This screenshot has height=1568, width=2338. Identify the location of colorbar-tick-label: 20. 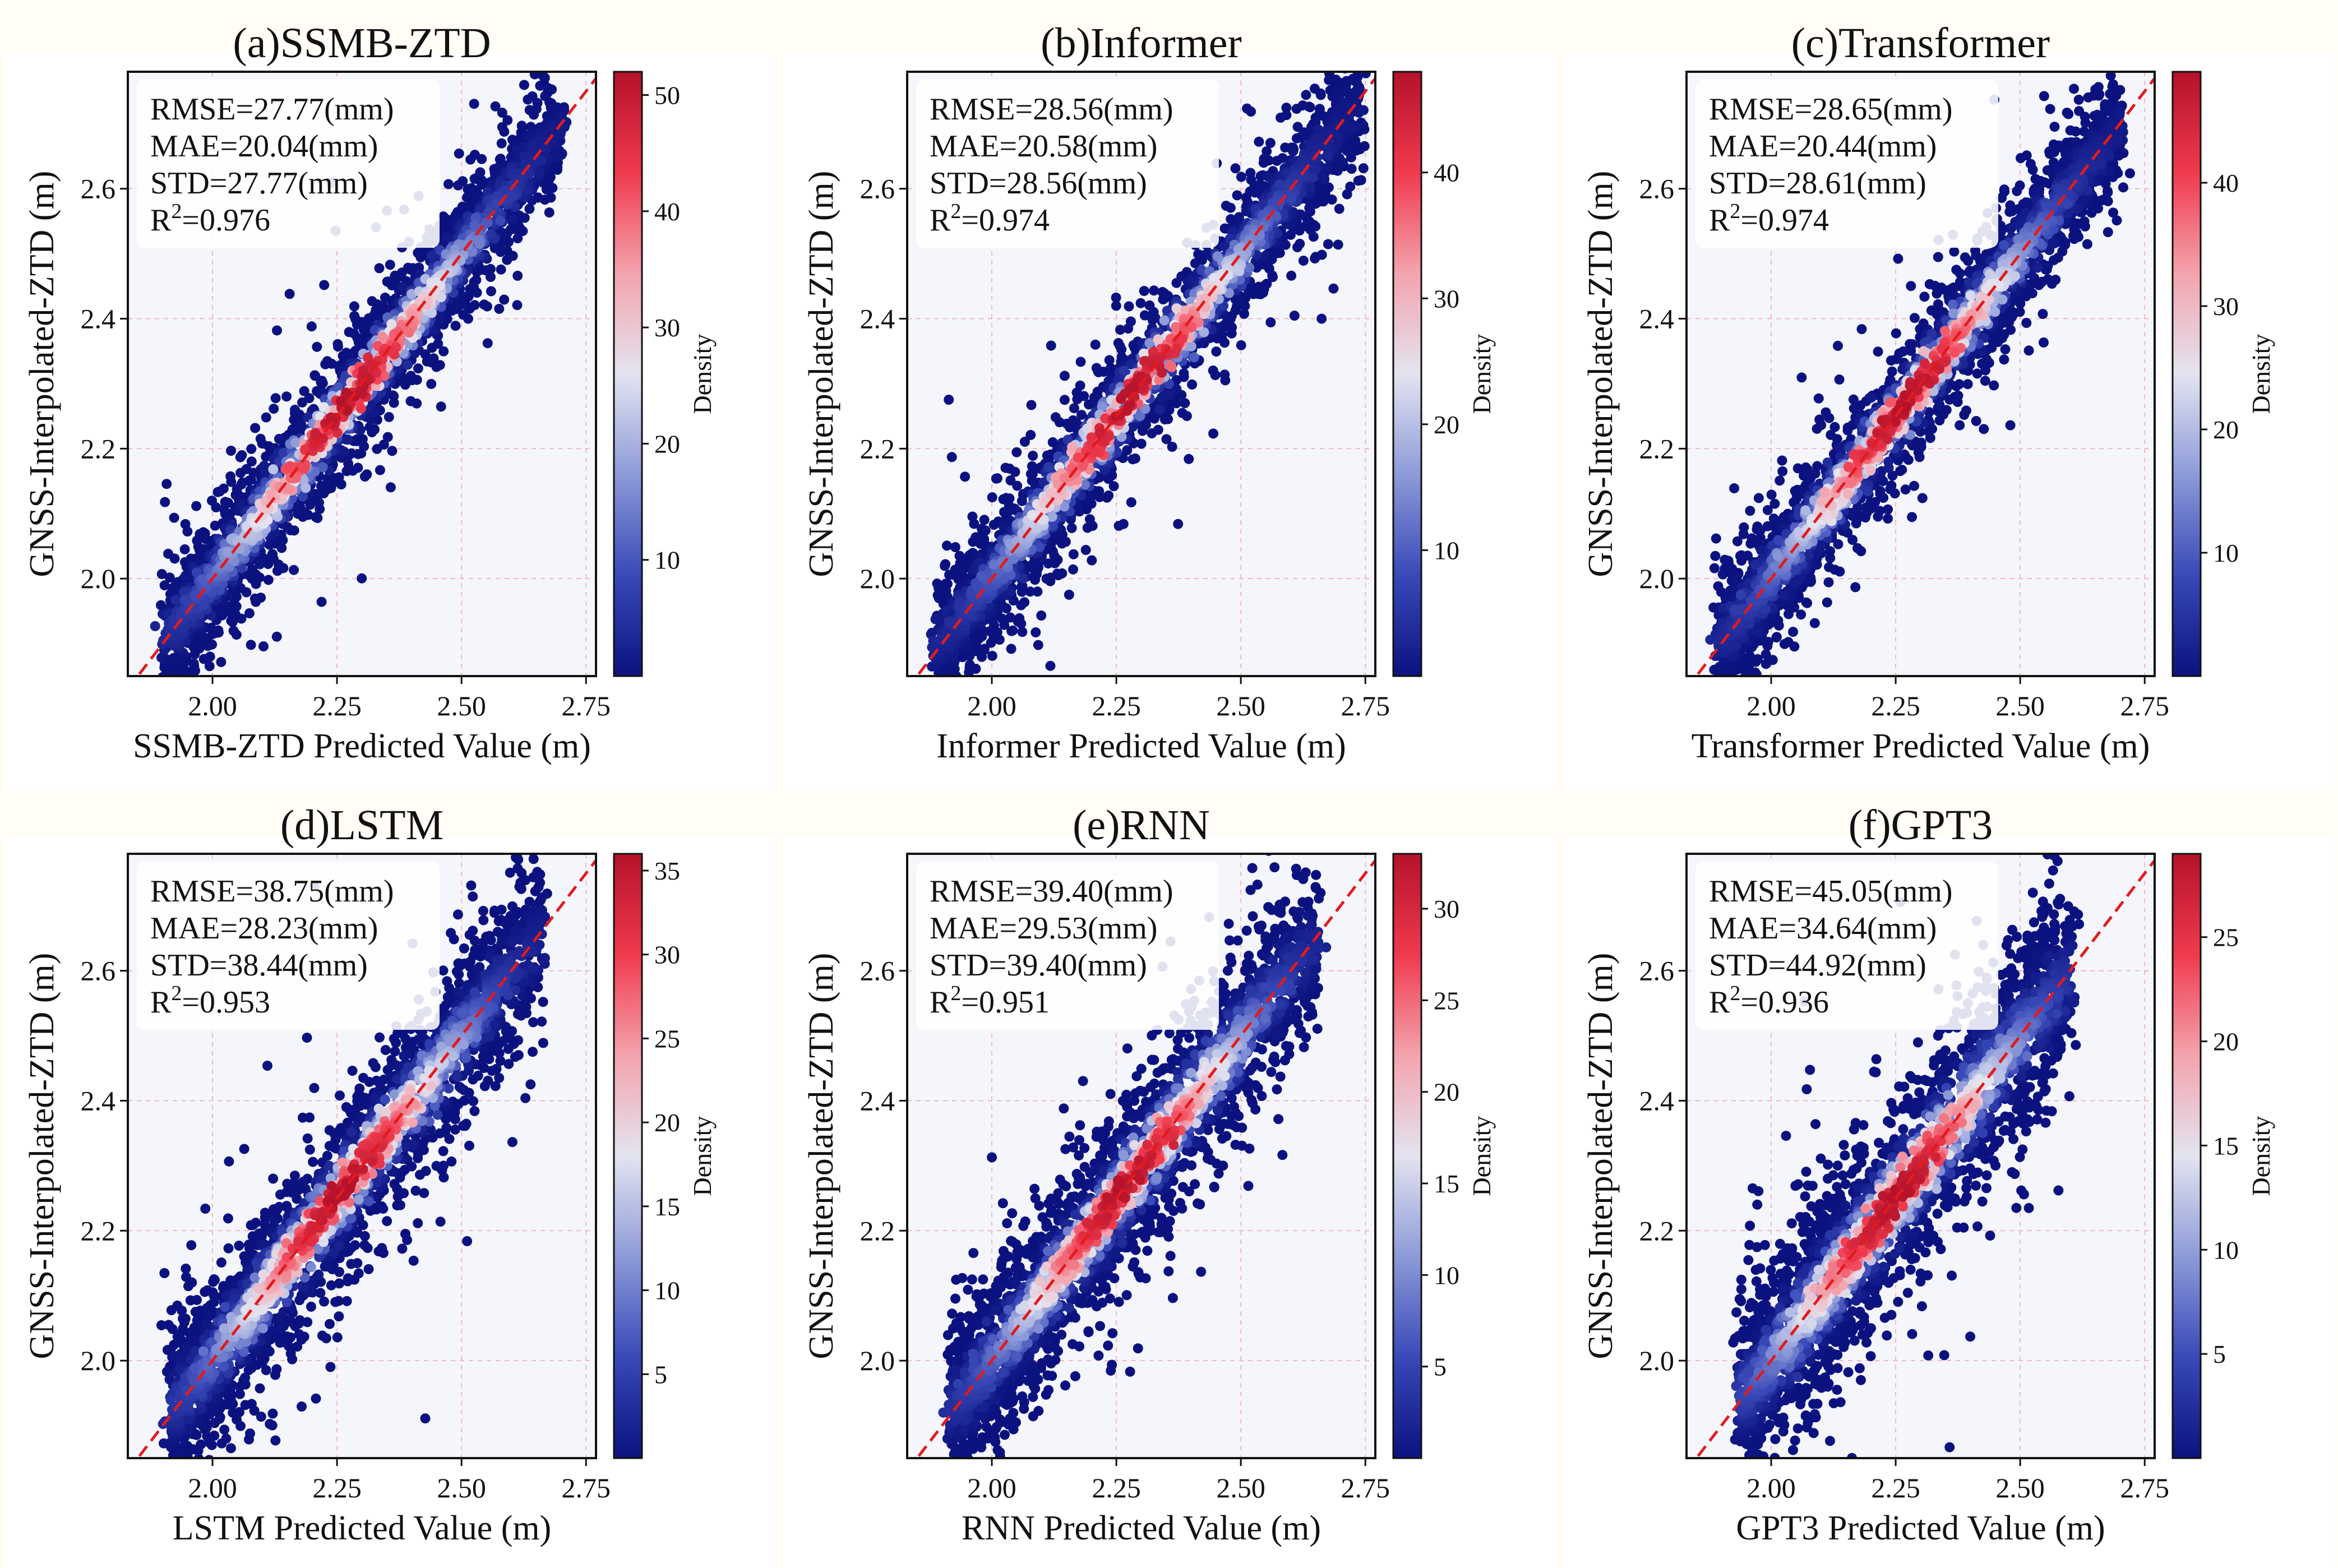
(667, 444).